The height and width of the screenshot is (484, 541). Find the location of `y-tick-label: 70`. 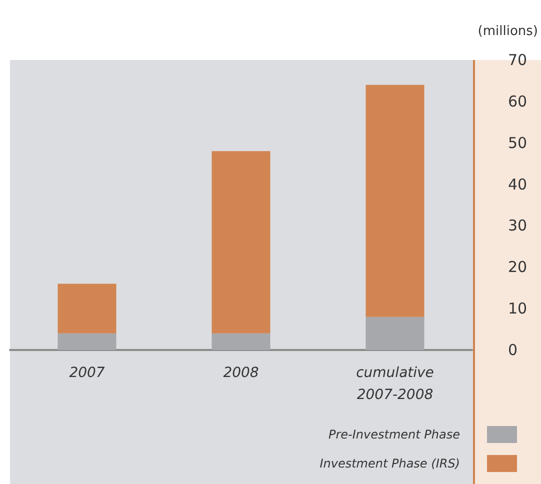

y-tick-label: 70 is located at coordinates (518, 60).